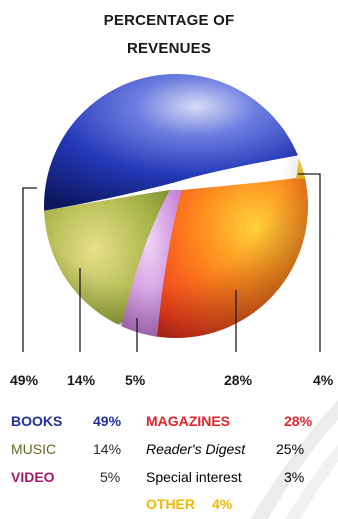 This screenshot has height=519, width=338. I want to click on legend-books-value: 49%, so click(107, 421).